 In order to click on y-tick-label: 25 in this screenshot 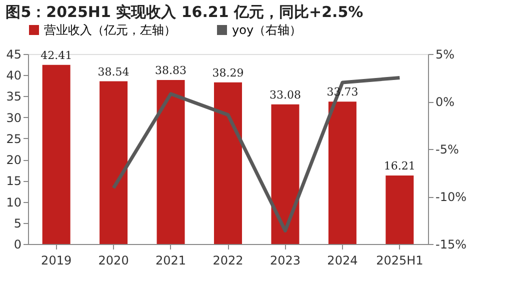, I will do `click(14, 139)`.